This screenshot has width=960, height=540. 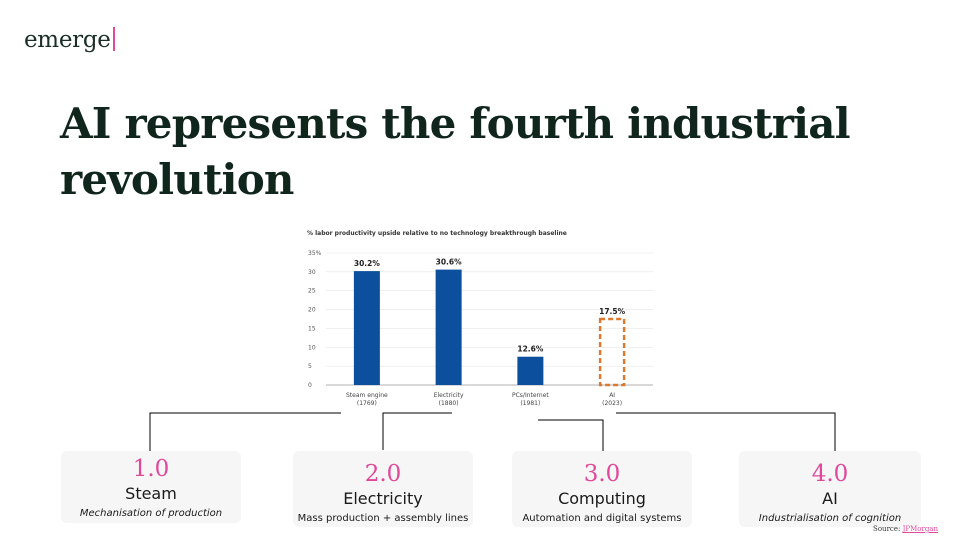 What do you see at coordinates (310, 385) in the screenshot?
I see `y-tick-label: 0` at bounding box center [310, 385].